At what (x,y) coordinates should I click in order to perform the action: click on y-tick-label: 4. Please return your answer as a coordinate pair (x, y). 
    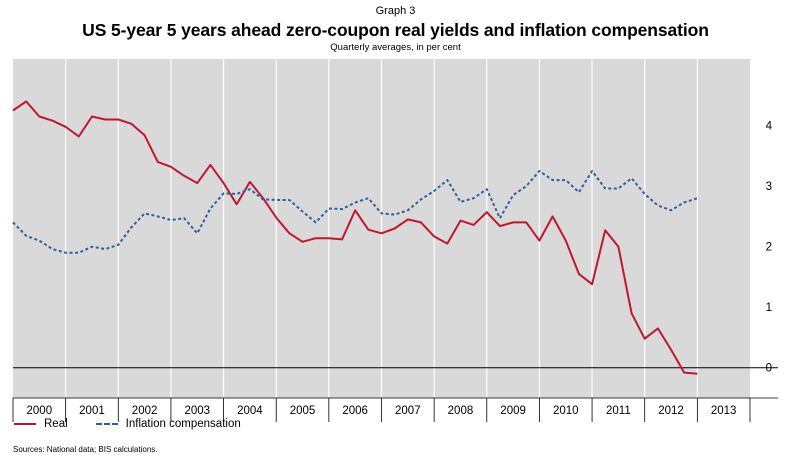
    Looking at the image, I should click on (769, 127).